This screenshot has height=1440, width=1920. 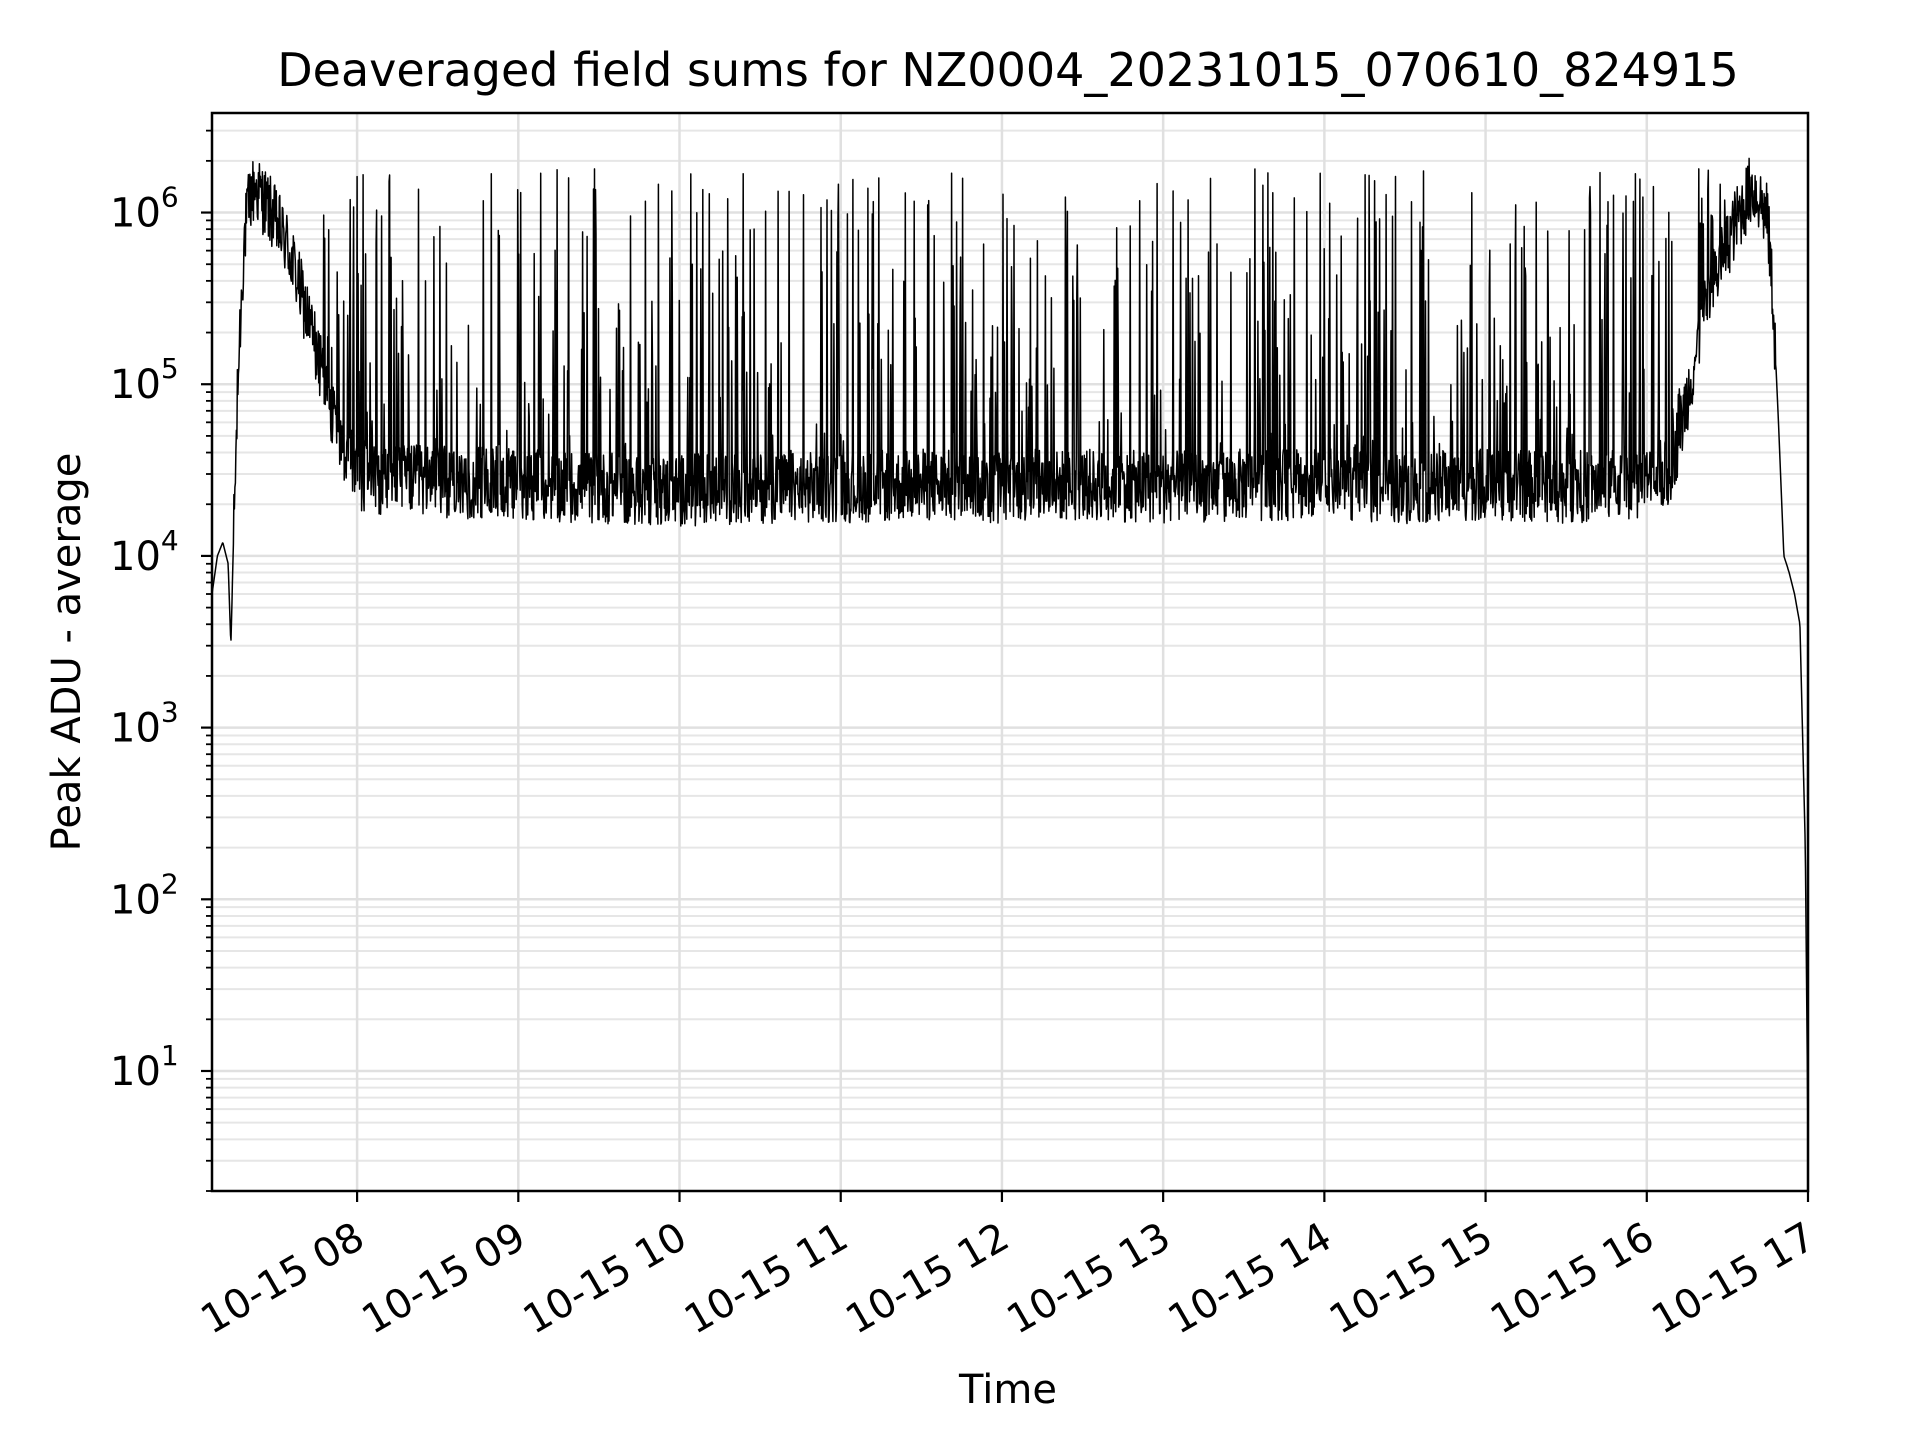 I want to click on y-tick-label: 10⁵, so click(x=144, y=380).